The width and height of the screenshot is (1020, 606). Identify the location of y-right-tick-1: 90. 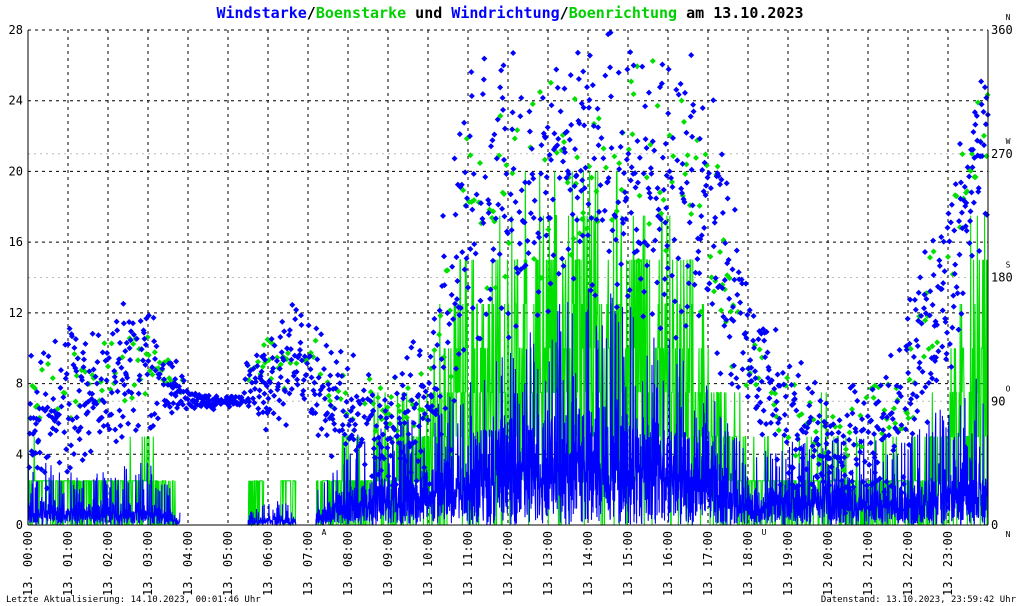
(998, 401).